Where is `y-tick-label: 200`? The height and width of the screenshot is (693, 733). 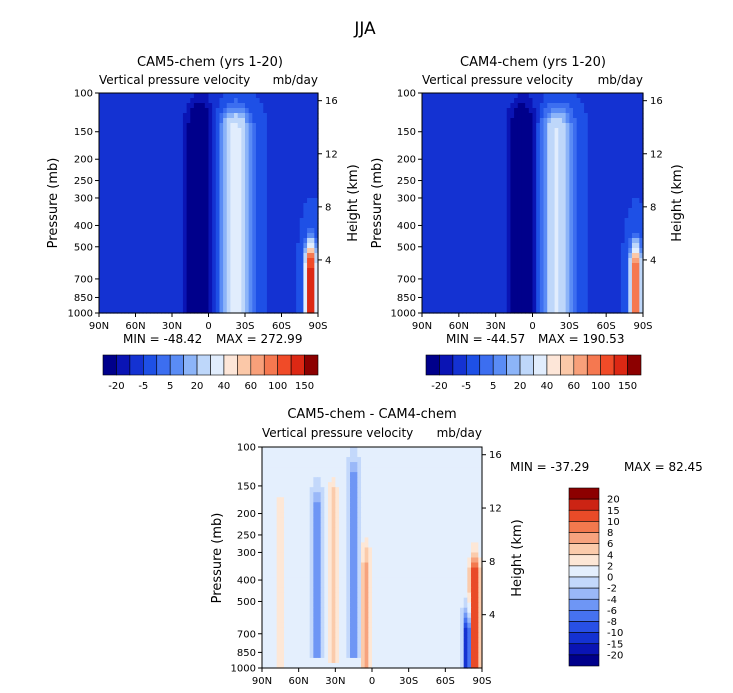
y-tick-label: 200 is located at coordinates (83, 160).